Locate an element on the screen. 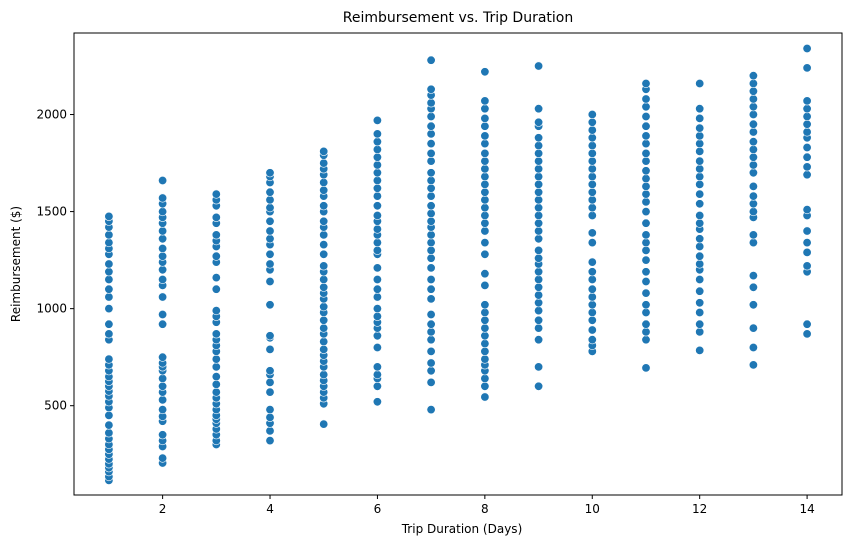  x-tick-label: 14 is located at coordinates (806, 509).